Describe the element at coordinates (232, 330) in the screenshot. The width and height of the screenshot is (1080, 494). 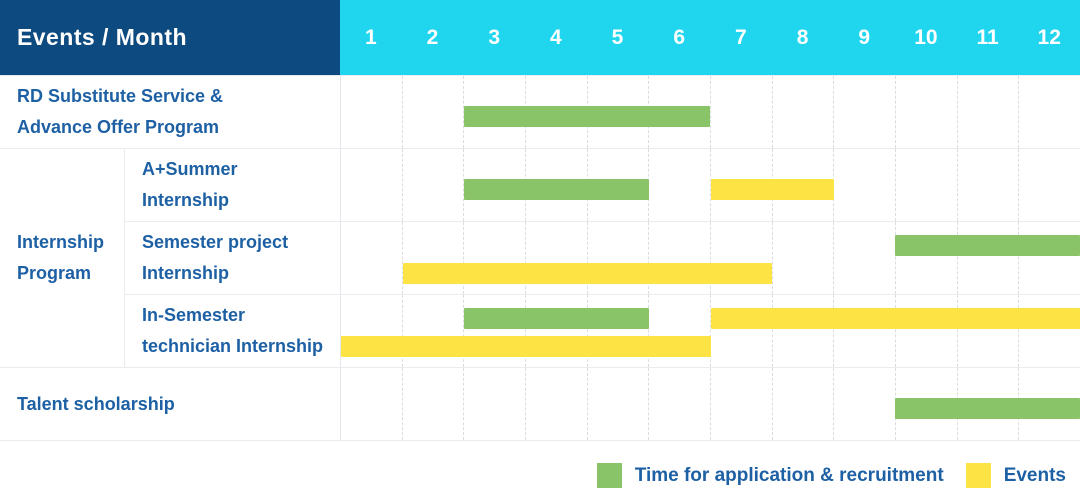
I see `row-label-cell: In-Semester technician Internship` at that location.